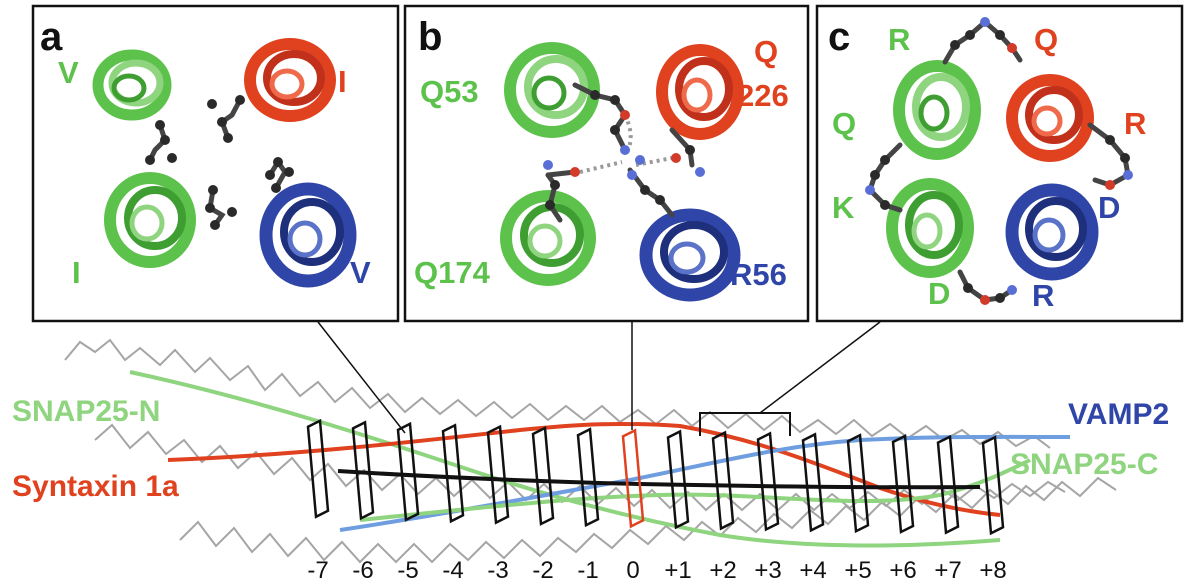 This screenshot has height=585, width=1194. What do you see at coordinates (758, 274) in the screenshot?
I see `panel-b-residue-r56: R56` at bounding box center [758, 274].